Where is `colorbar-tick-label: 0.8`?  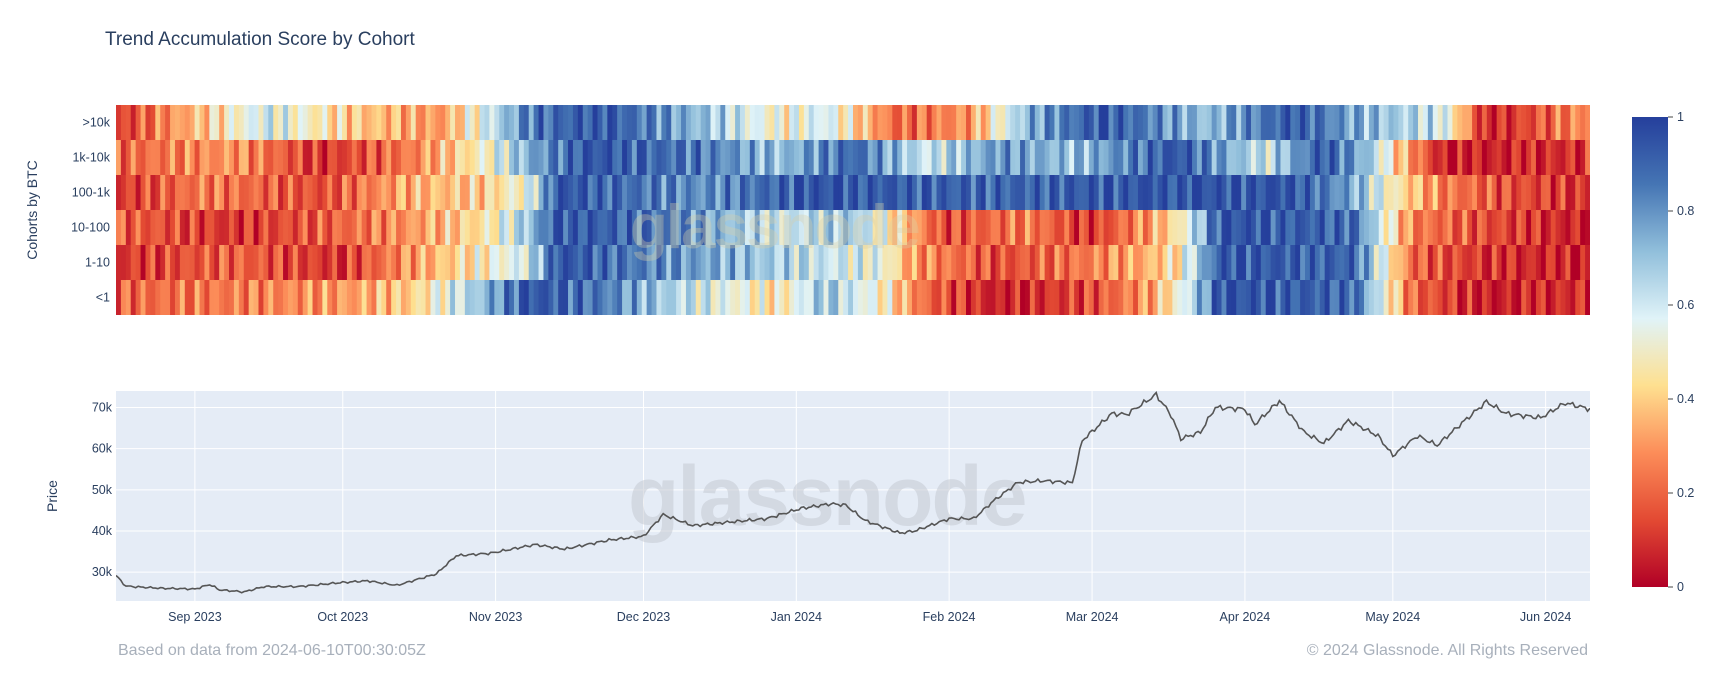
colorbar-tick-label: 0.8 is located at coordinates (1685, 211).